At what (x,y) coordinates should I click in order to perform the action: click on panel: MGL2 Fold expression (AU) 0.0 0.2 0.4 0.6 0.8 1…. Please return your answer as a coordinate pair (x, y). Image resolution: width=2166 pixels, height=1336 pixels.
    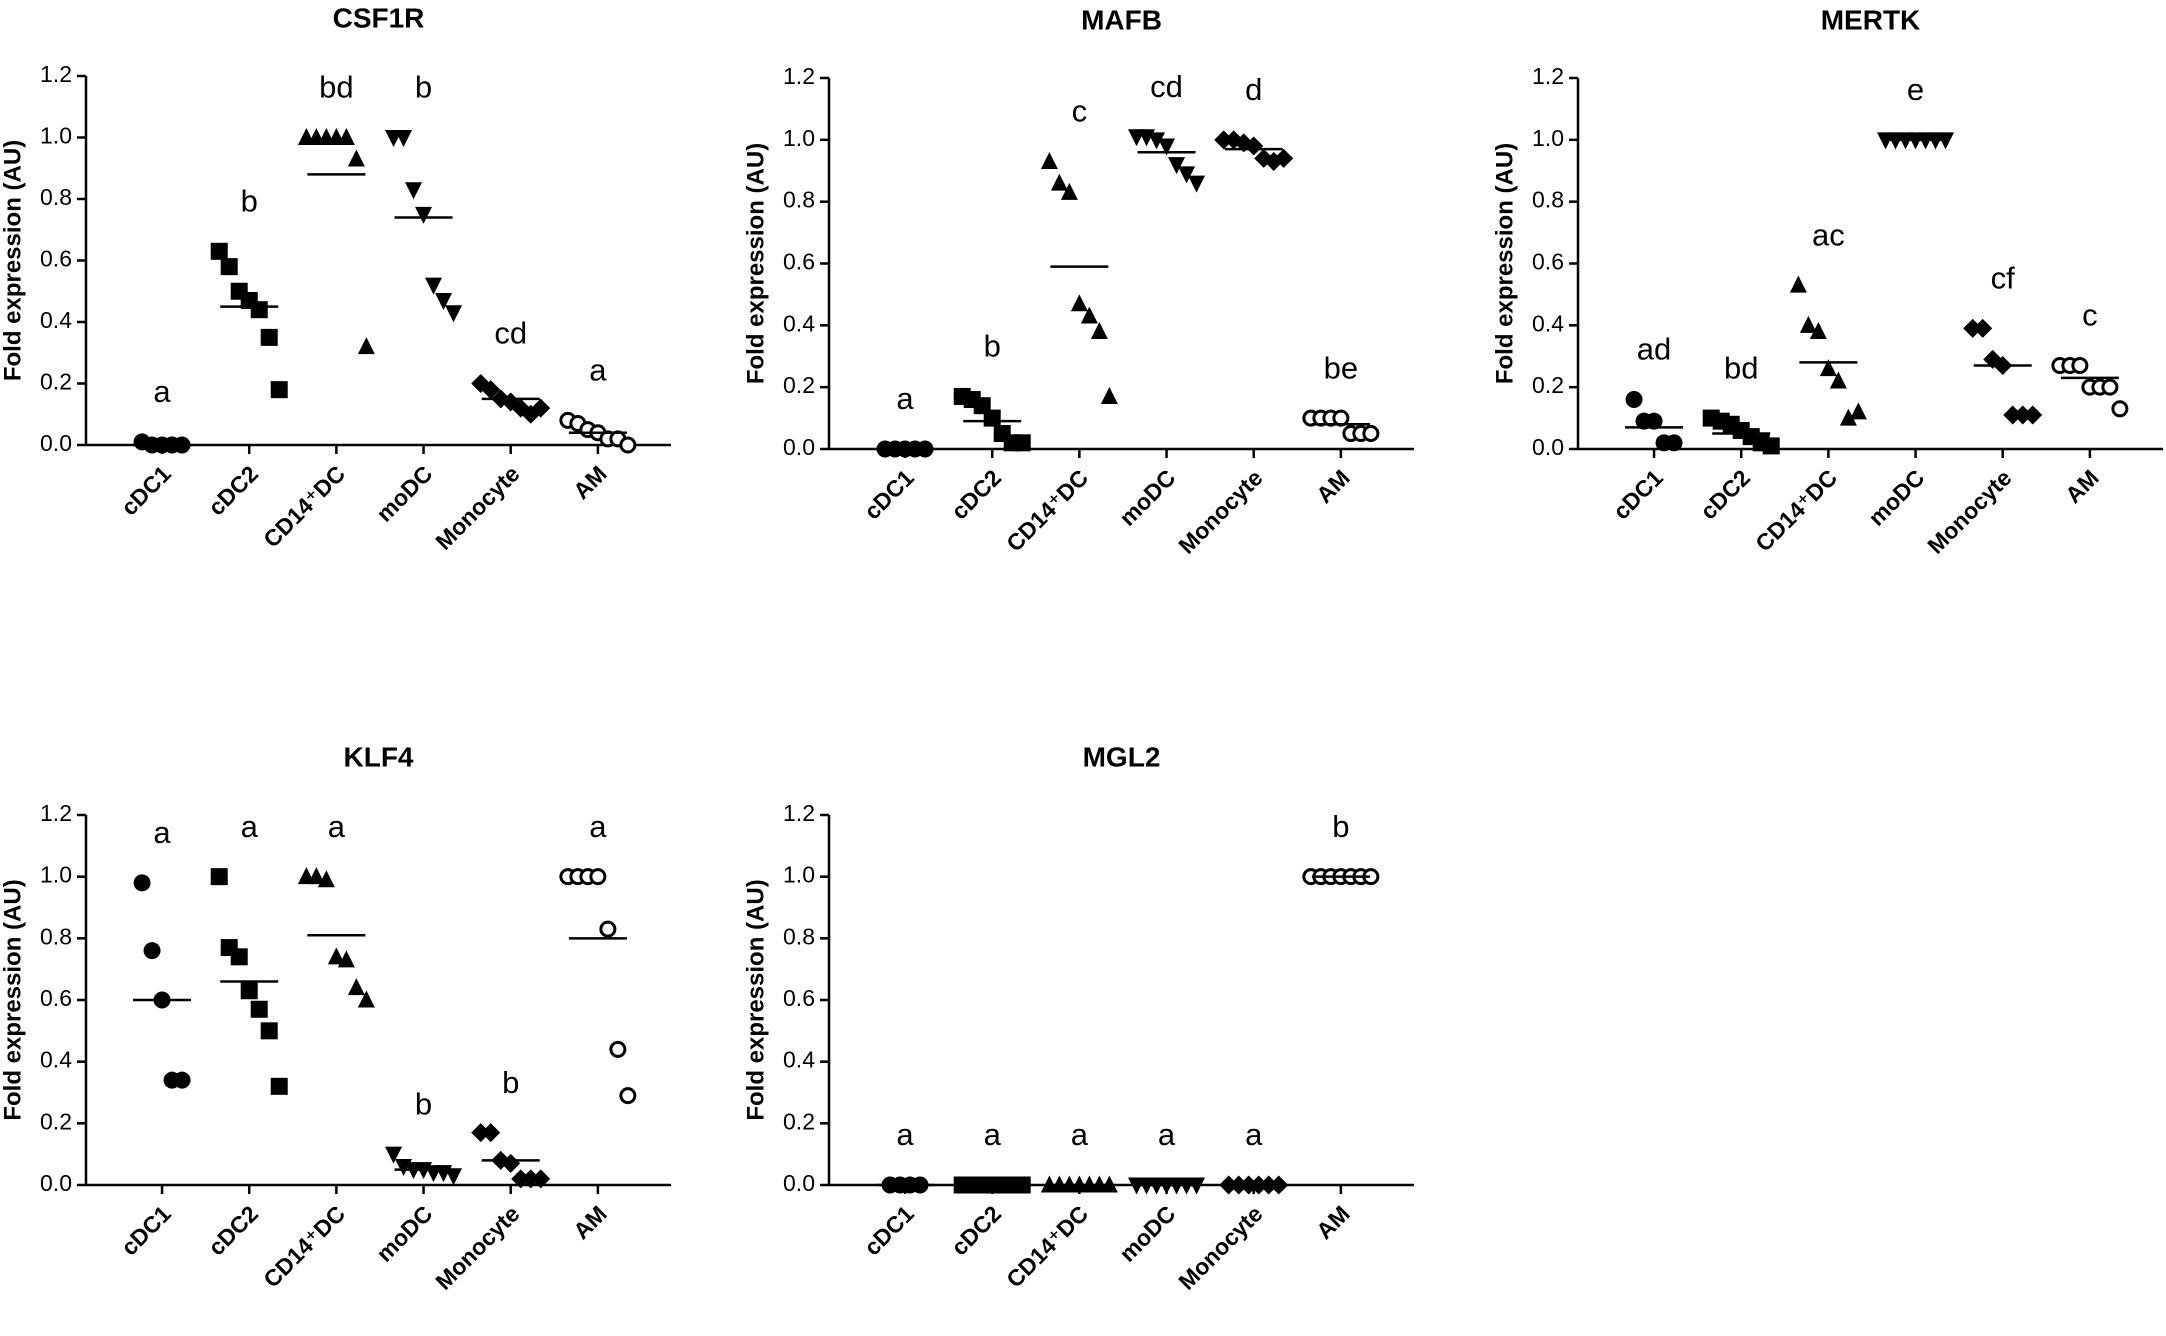
    Looking at the image, I should click on (1078, 1018).